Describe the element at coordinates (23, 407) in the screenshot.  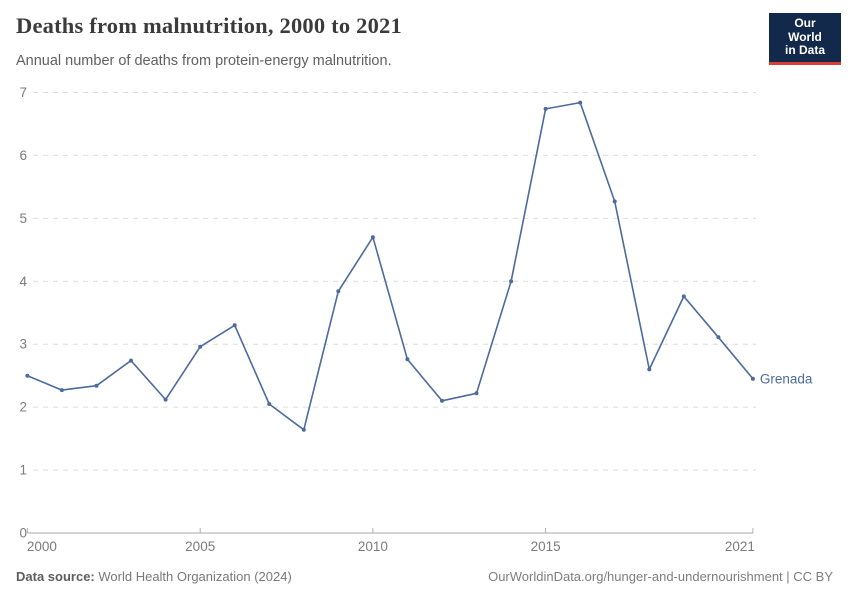
I see `y-tick-label: 2` at that location.